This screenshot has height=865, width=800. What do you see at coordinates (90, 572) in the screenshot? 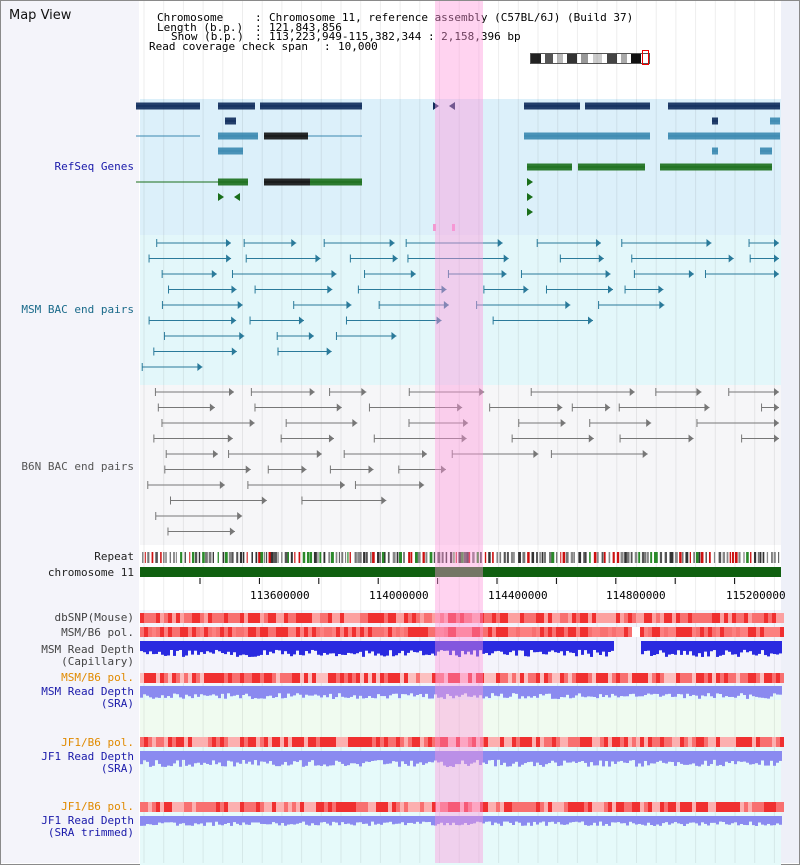
I see `chromosome-track-label: chromosome 11` at bounding box center [90, 572].